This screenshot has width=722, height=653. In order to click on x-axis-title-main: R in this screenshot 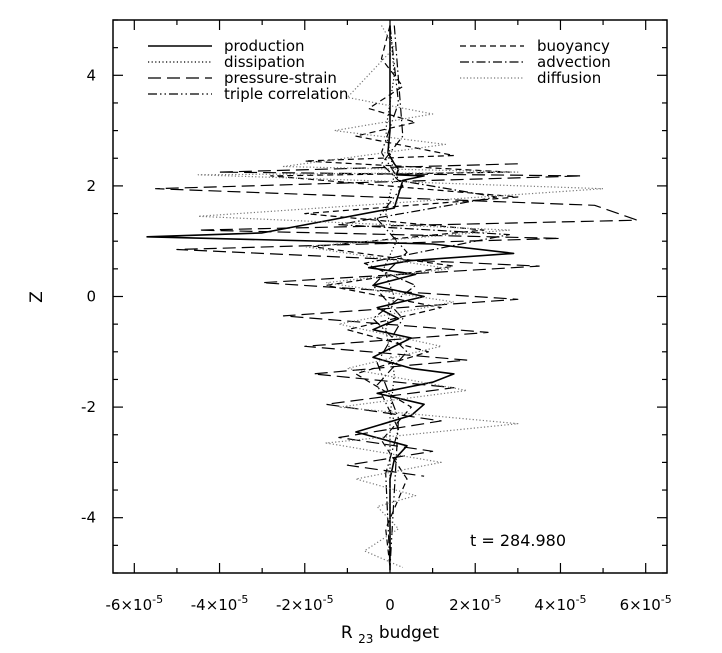, I will do `click(347, 633)`.